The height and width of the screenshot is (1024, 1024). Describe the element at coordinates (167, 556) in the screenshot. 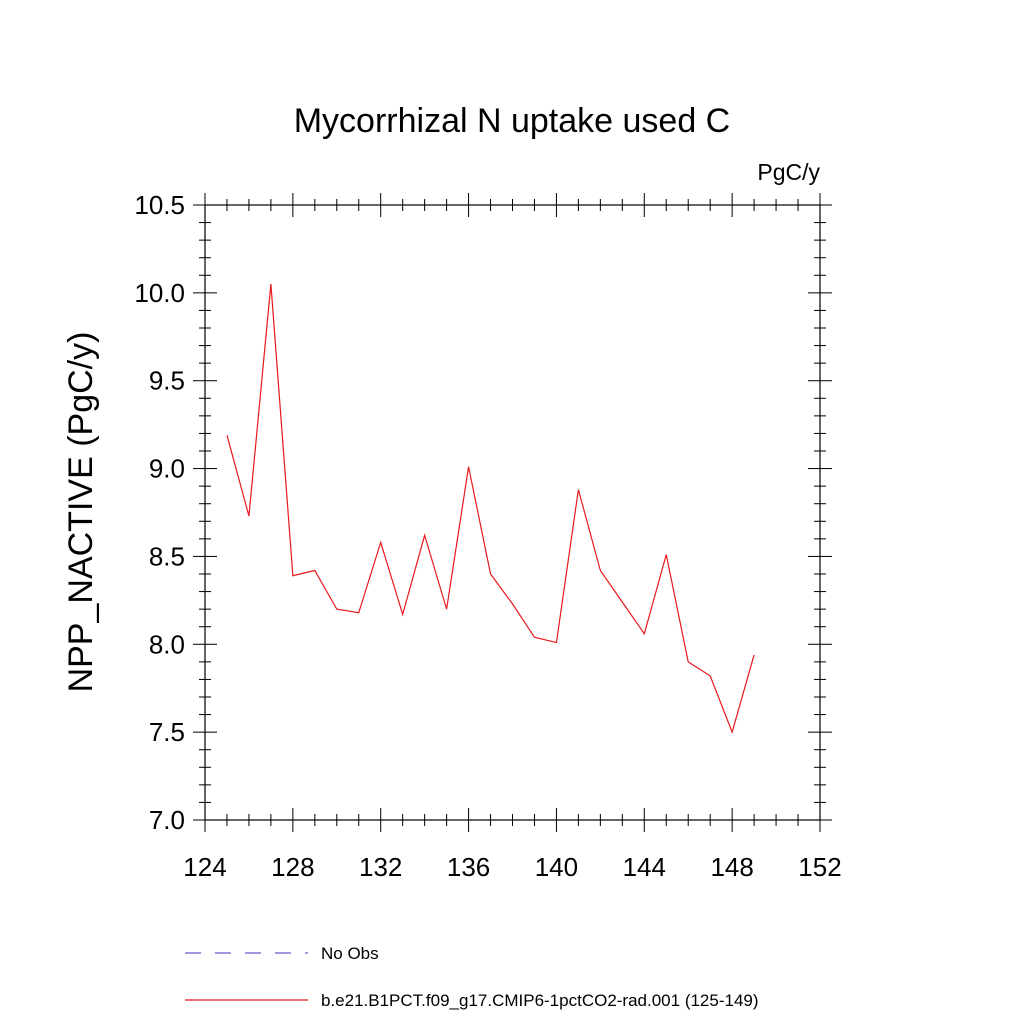

I see `y-tick-label: 8.5` at that location.